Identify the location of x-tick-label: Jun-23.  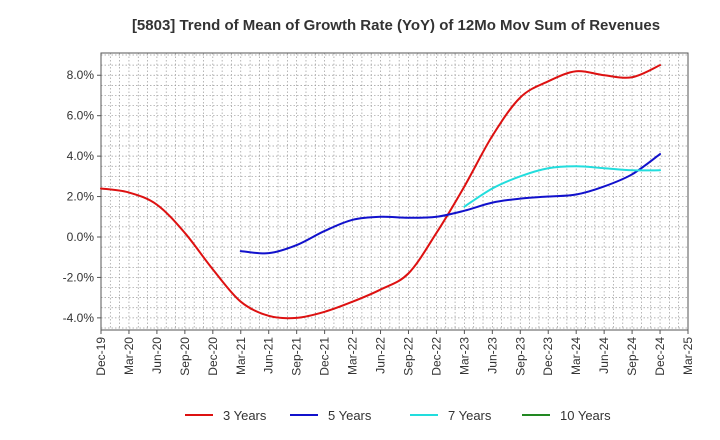
(492, 355).